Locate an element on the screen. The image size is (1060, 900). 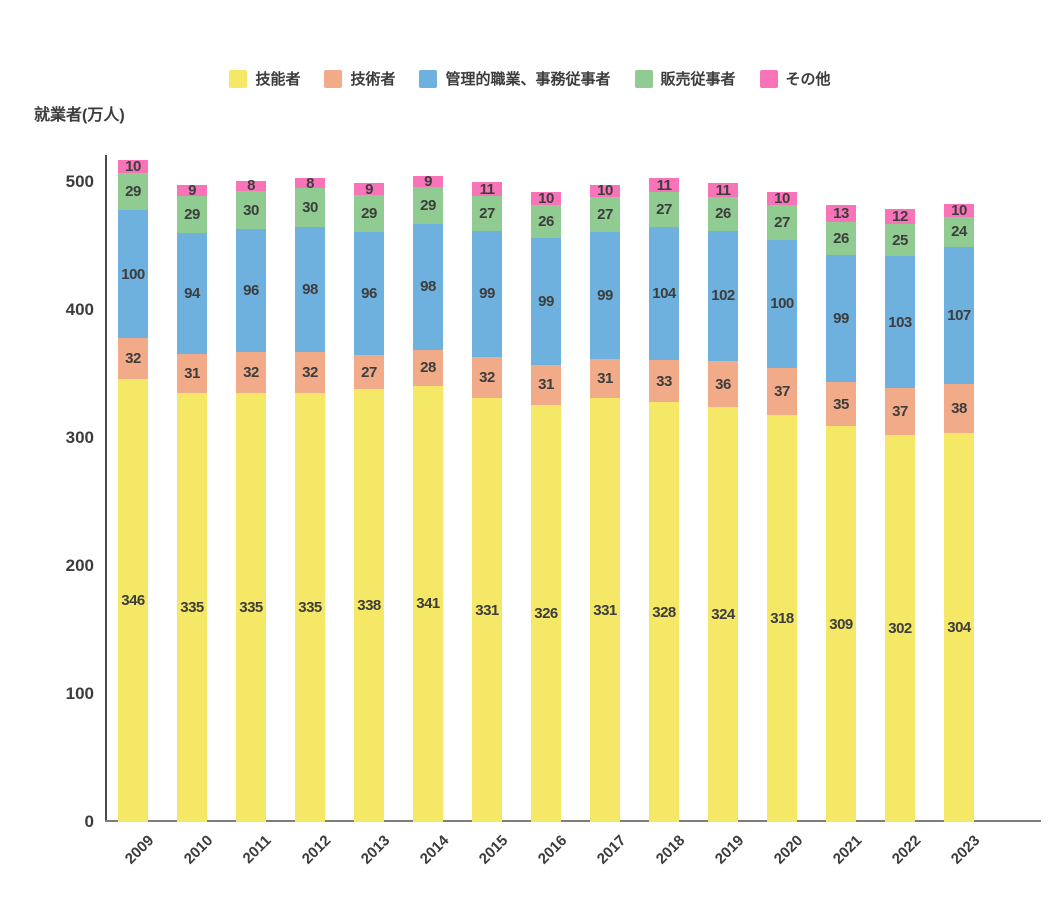
legend-label: その他 is located at coordinates (808, 79).